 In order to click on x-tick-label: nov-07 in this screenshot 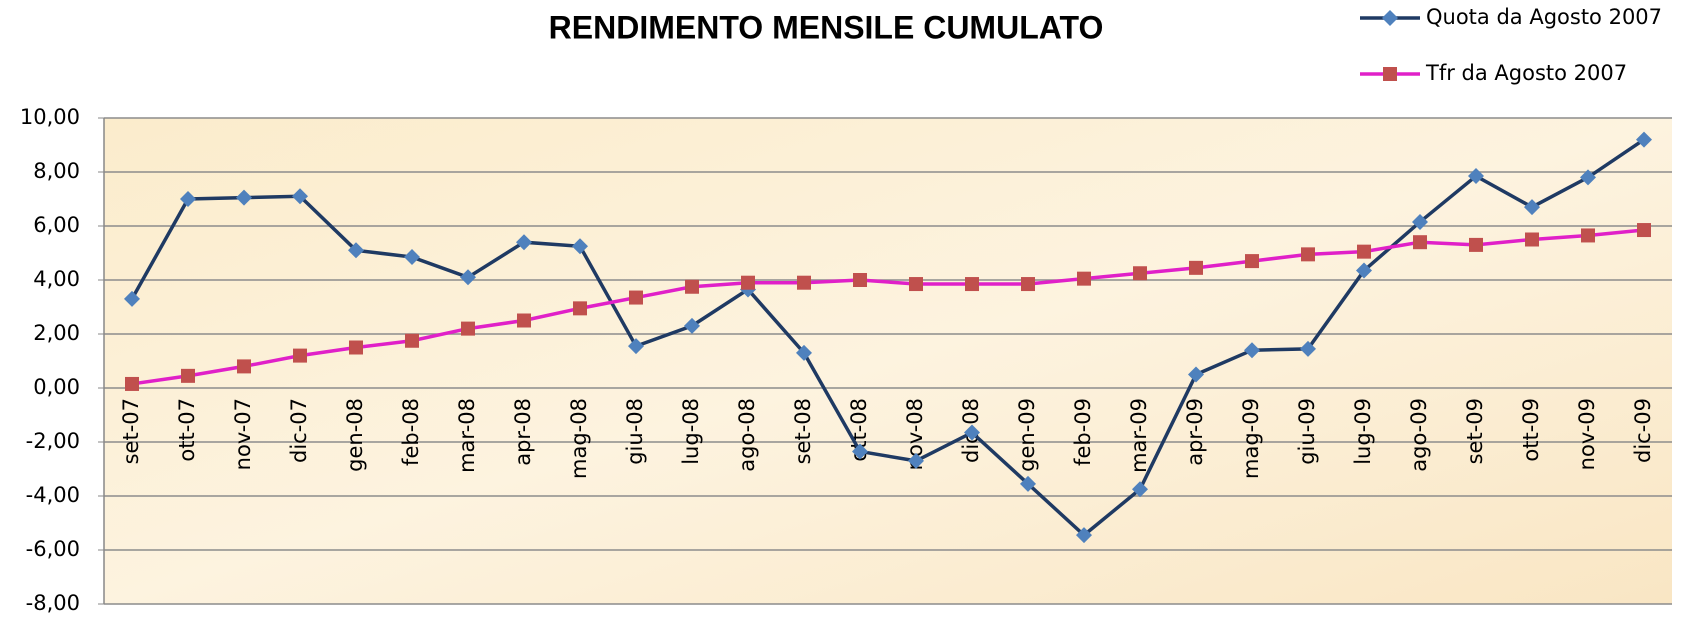, I will do `click(243, 434)`.